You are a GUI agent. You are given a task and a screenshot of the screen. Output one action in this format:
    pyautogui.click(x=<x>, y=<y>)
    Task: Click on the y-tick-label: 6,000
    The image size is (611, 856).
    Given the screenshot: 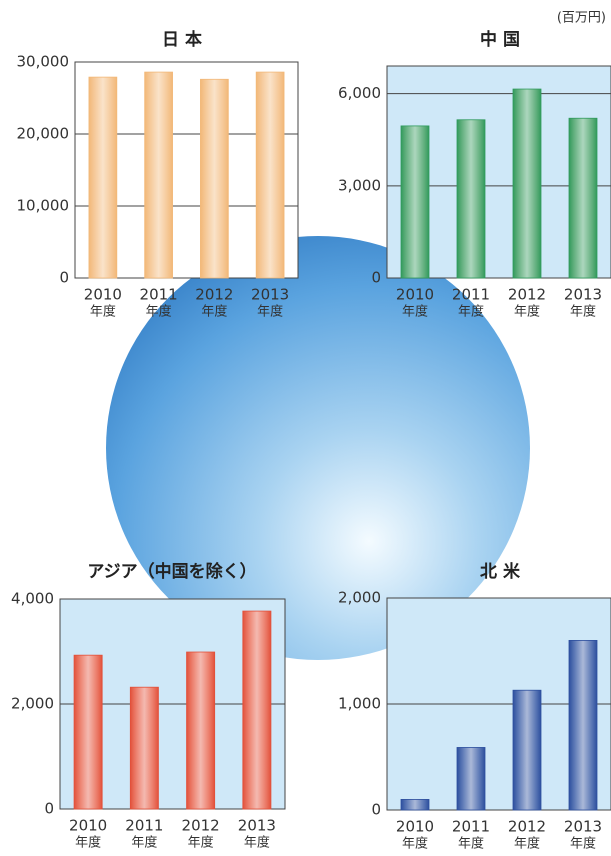 What is the action you would take?
    pyautogui.click(x=359, y=93)
    